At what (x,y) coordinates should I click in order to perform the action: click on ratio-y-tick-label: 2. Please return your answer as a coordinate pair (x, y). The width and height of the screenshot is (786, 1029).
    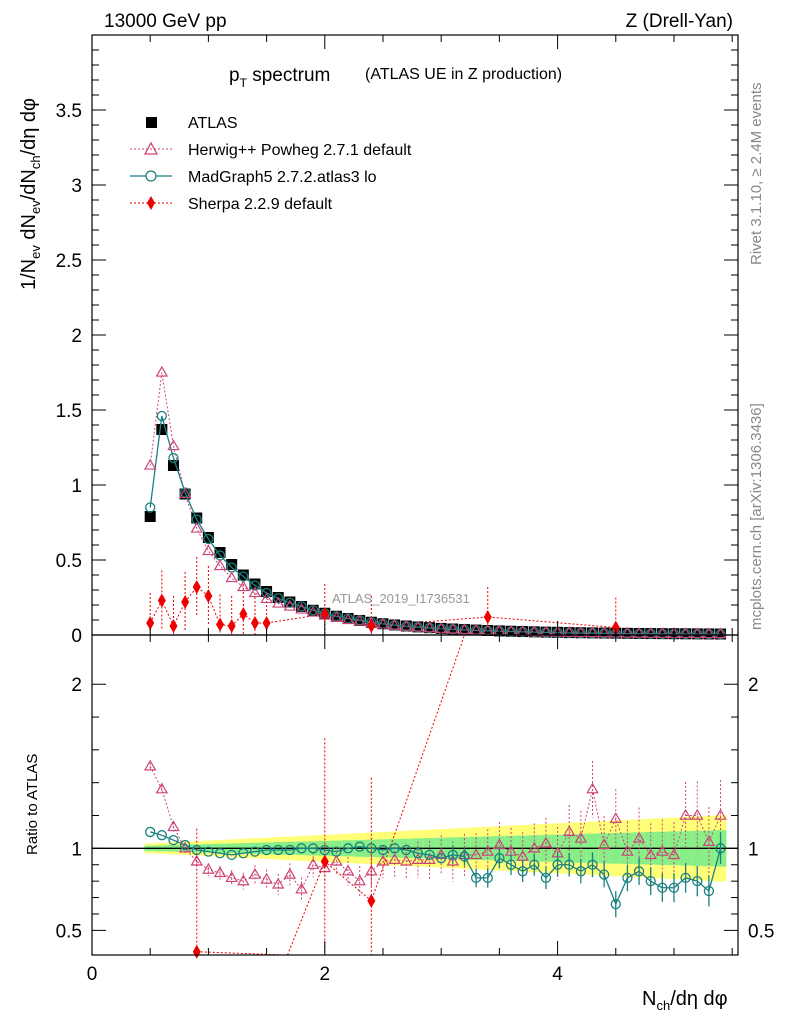
    Looking at the image, I should click on (76, 685).